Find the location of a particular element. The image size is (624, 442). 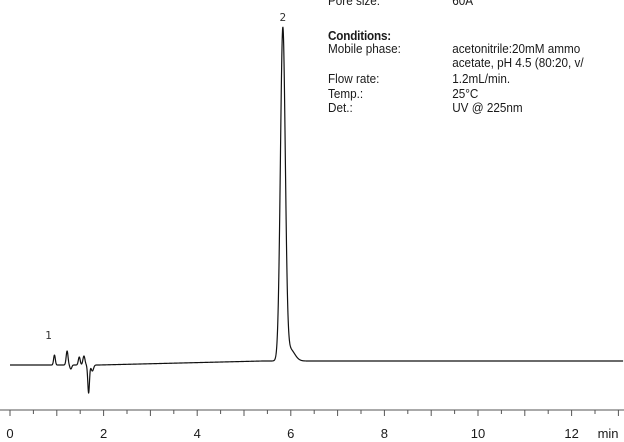

flow-rate-value: 1.2mL/min. is located at coordinates (481, 78).